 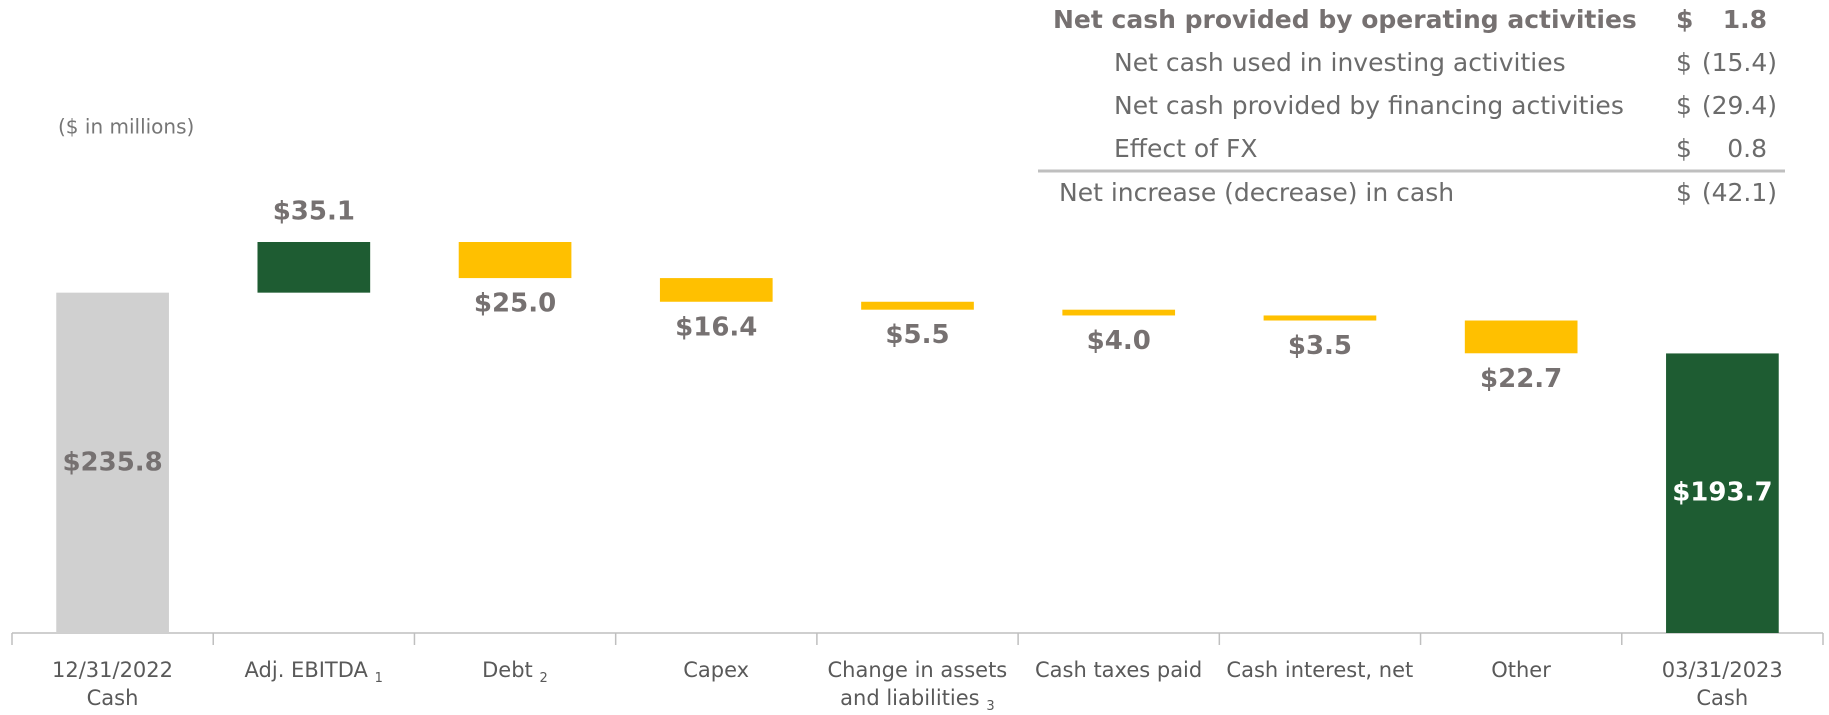 What do you see at coordinates (1739, 105) in the screenshot?
I see `row-amount: (29.4)` at bounding box center [1739, 105].